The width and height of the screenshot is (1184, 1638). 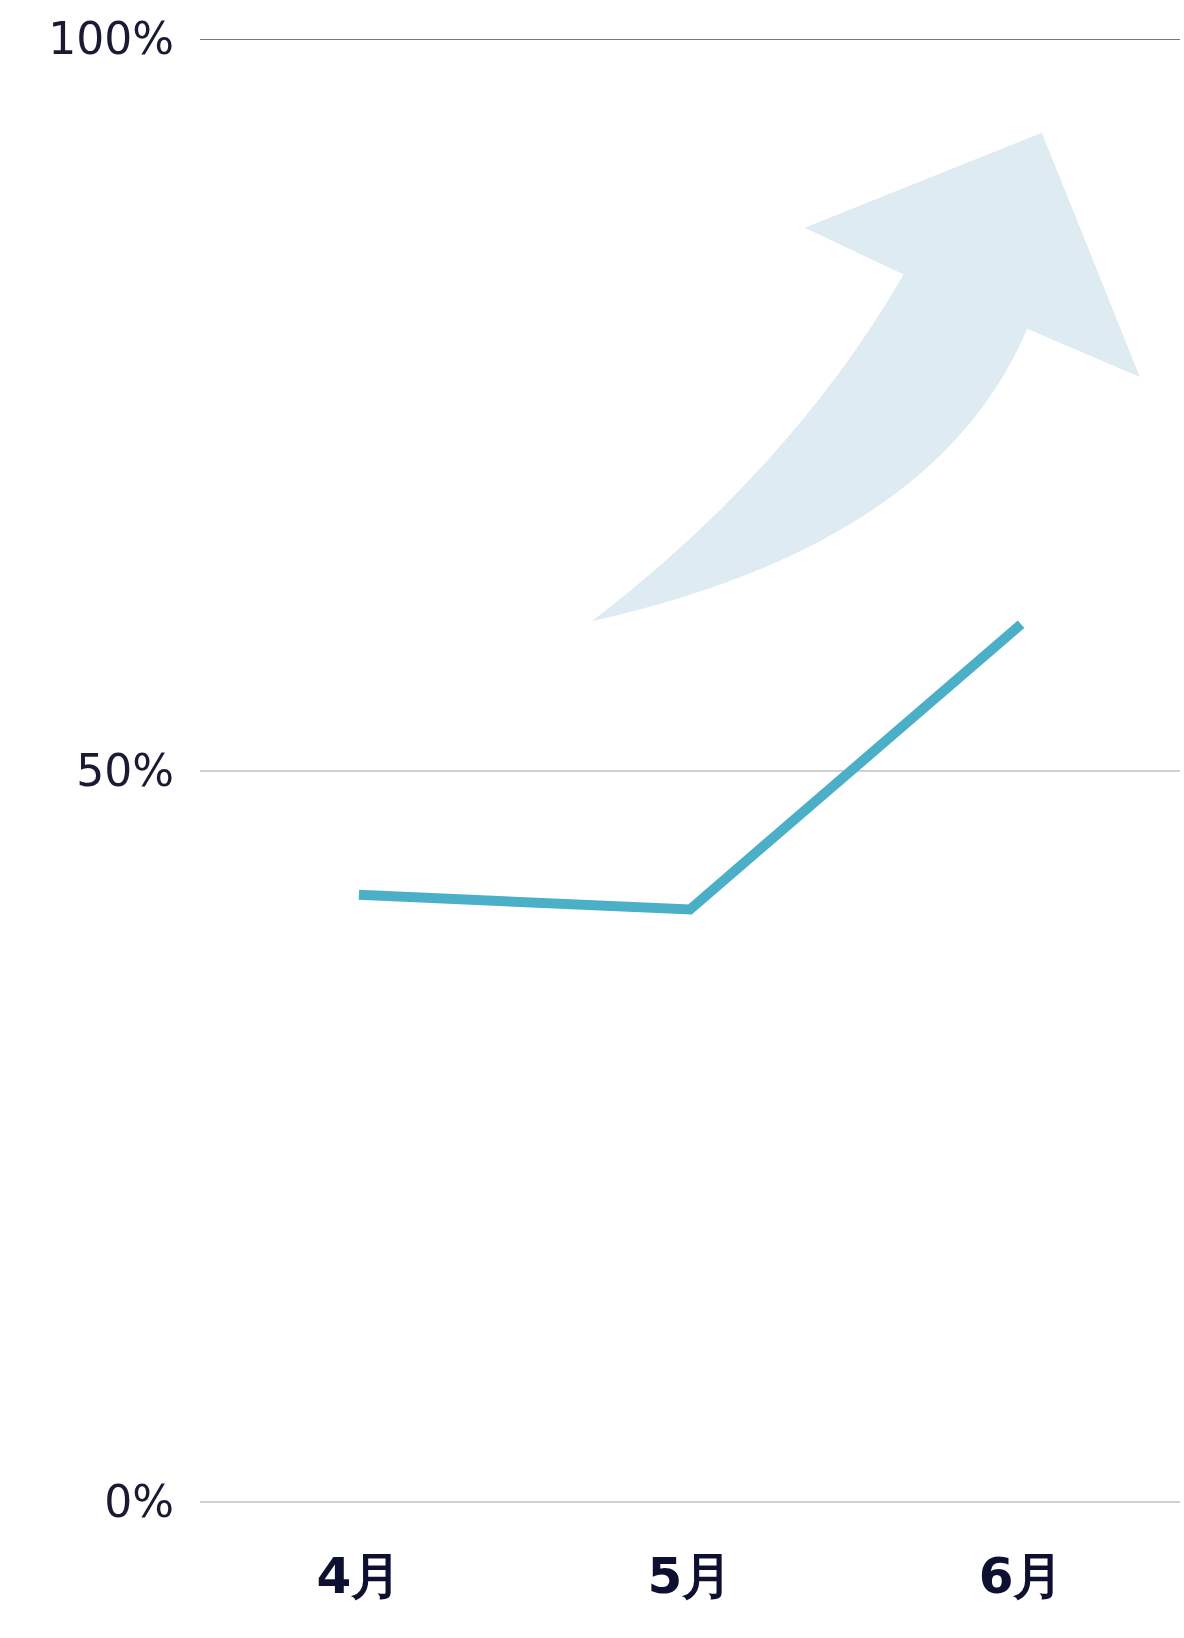 What do you see at coordinates (690, 1576) in the screenshot?
I see `x-tick-label: 5月` at bounding box center [690, 1576].